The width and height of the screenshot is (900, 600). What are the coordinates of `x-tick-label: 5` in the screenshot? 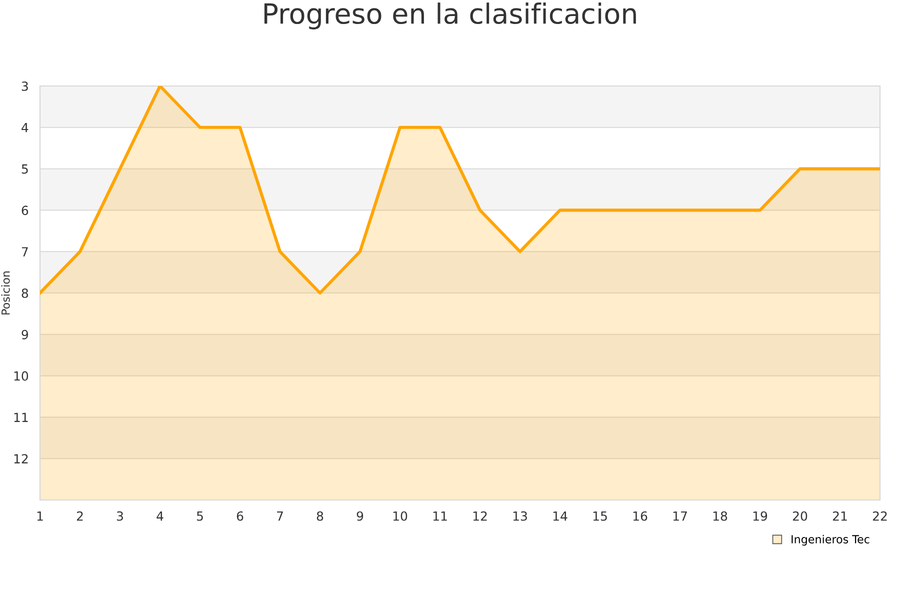 It's located at (199, 516).